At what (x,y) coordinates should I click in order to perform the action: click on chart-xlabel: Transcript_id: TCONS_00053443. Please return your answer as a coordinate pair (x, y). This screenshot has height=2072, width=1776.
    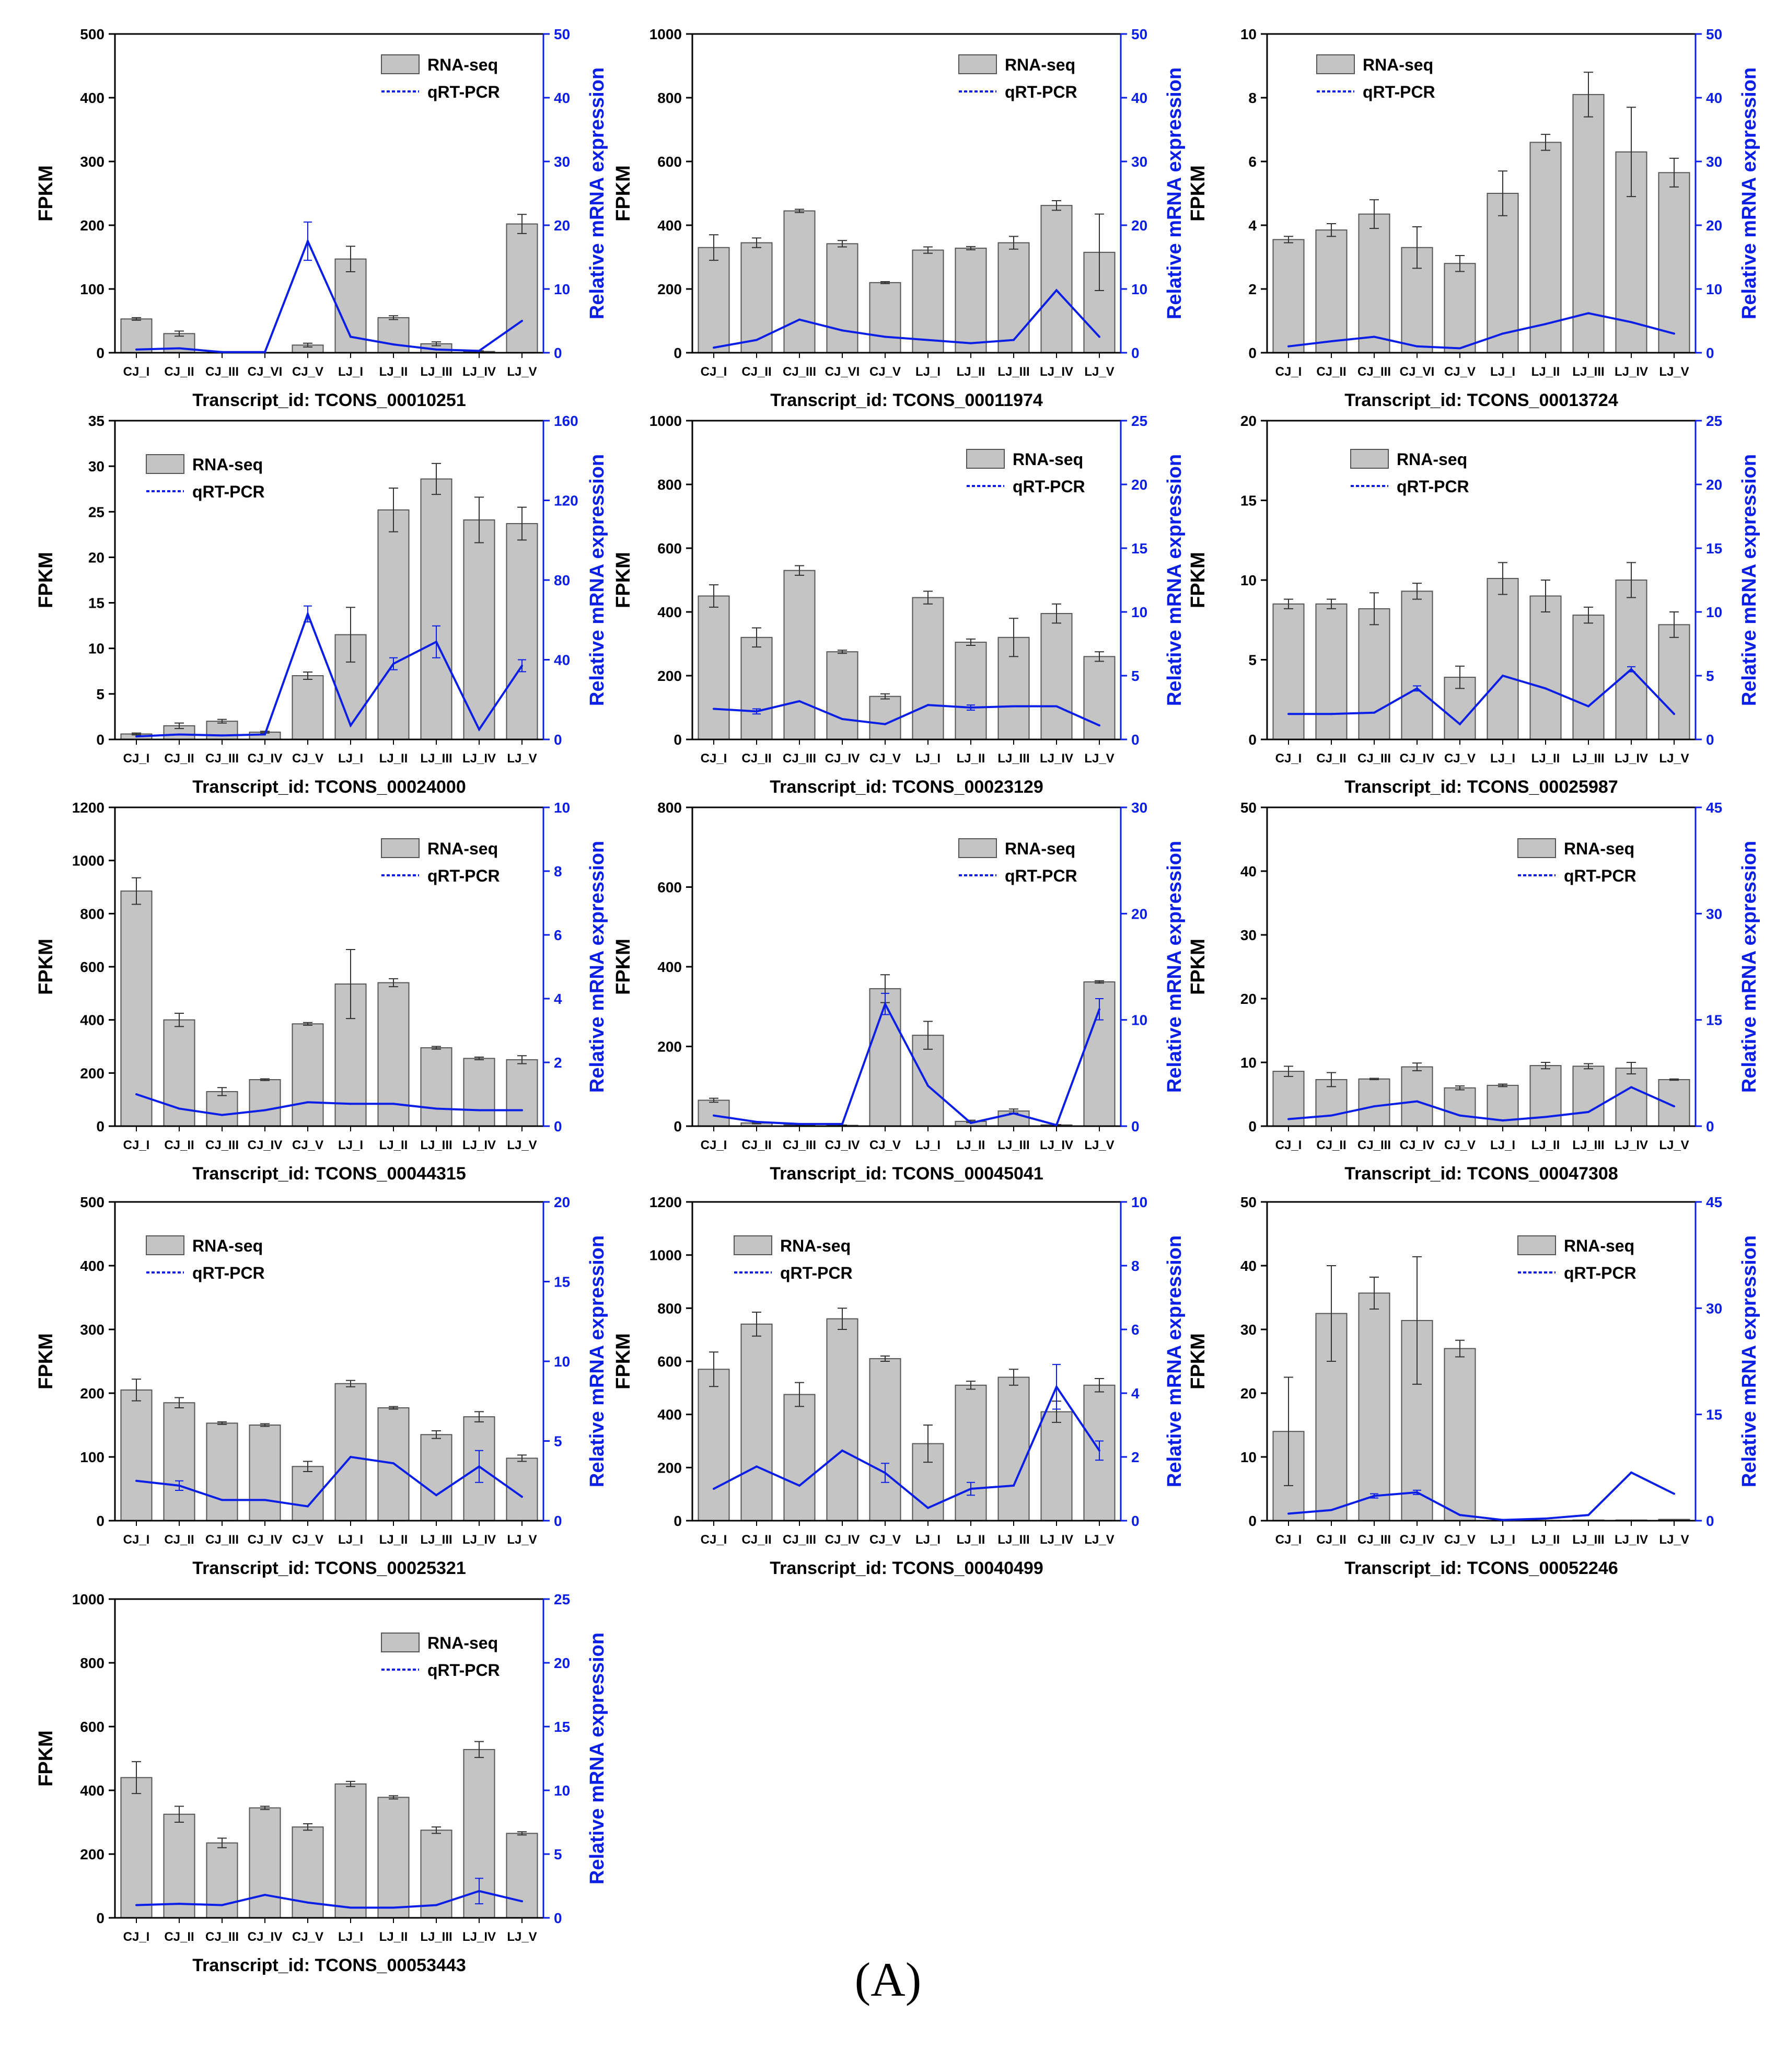
    Looking at the image, I should click on (329, 1965).